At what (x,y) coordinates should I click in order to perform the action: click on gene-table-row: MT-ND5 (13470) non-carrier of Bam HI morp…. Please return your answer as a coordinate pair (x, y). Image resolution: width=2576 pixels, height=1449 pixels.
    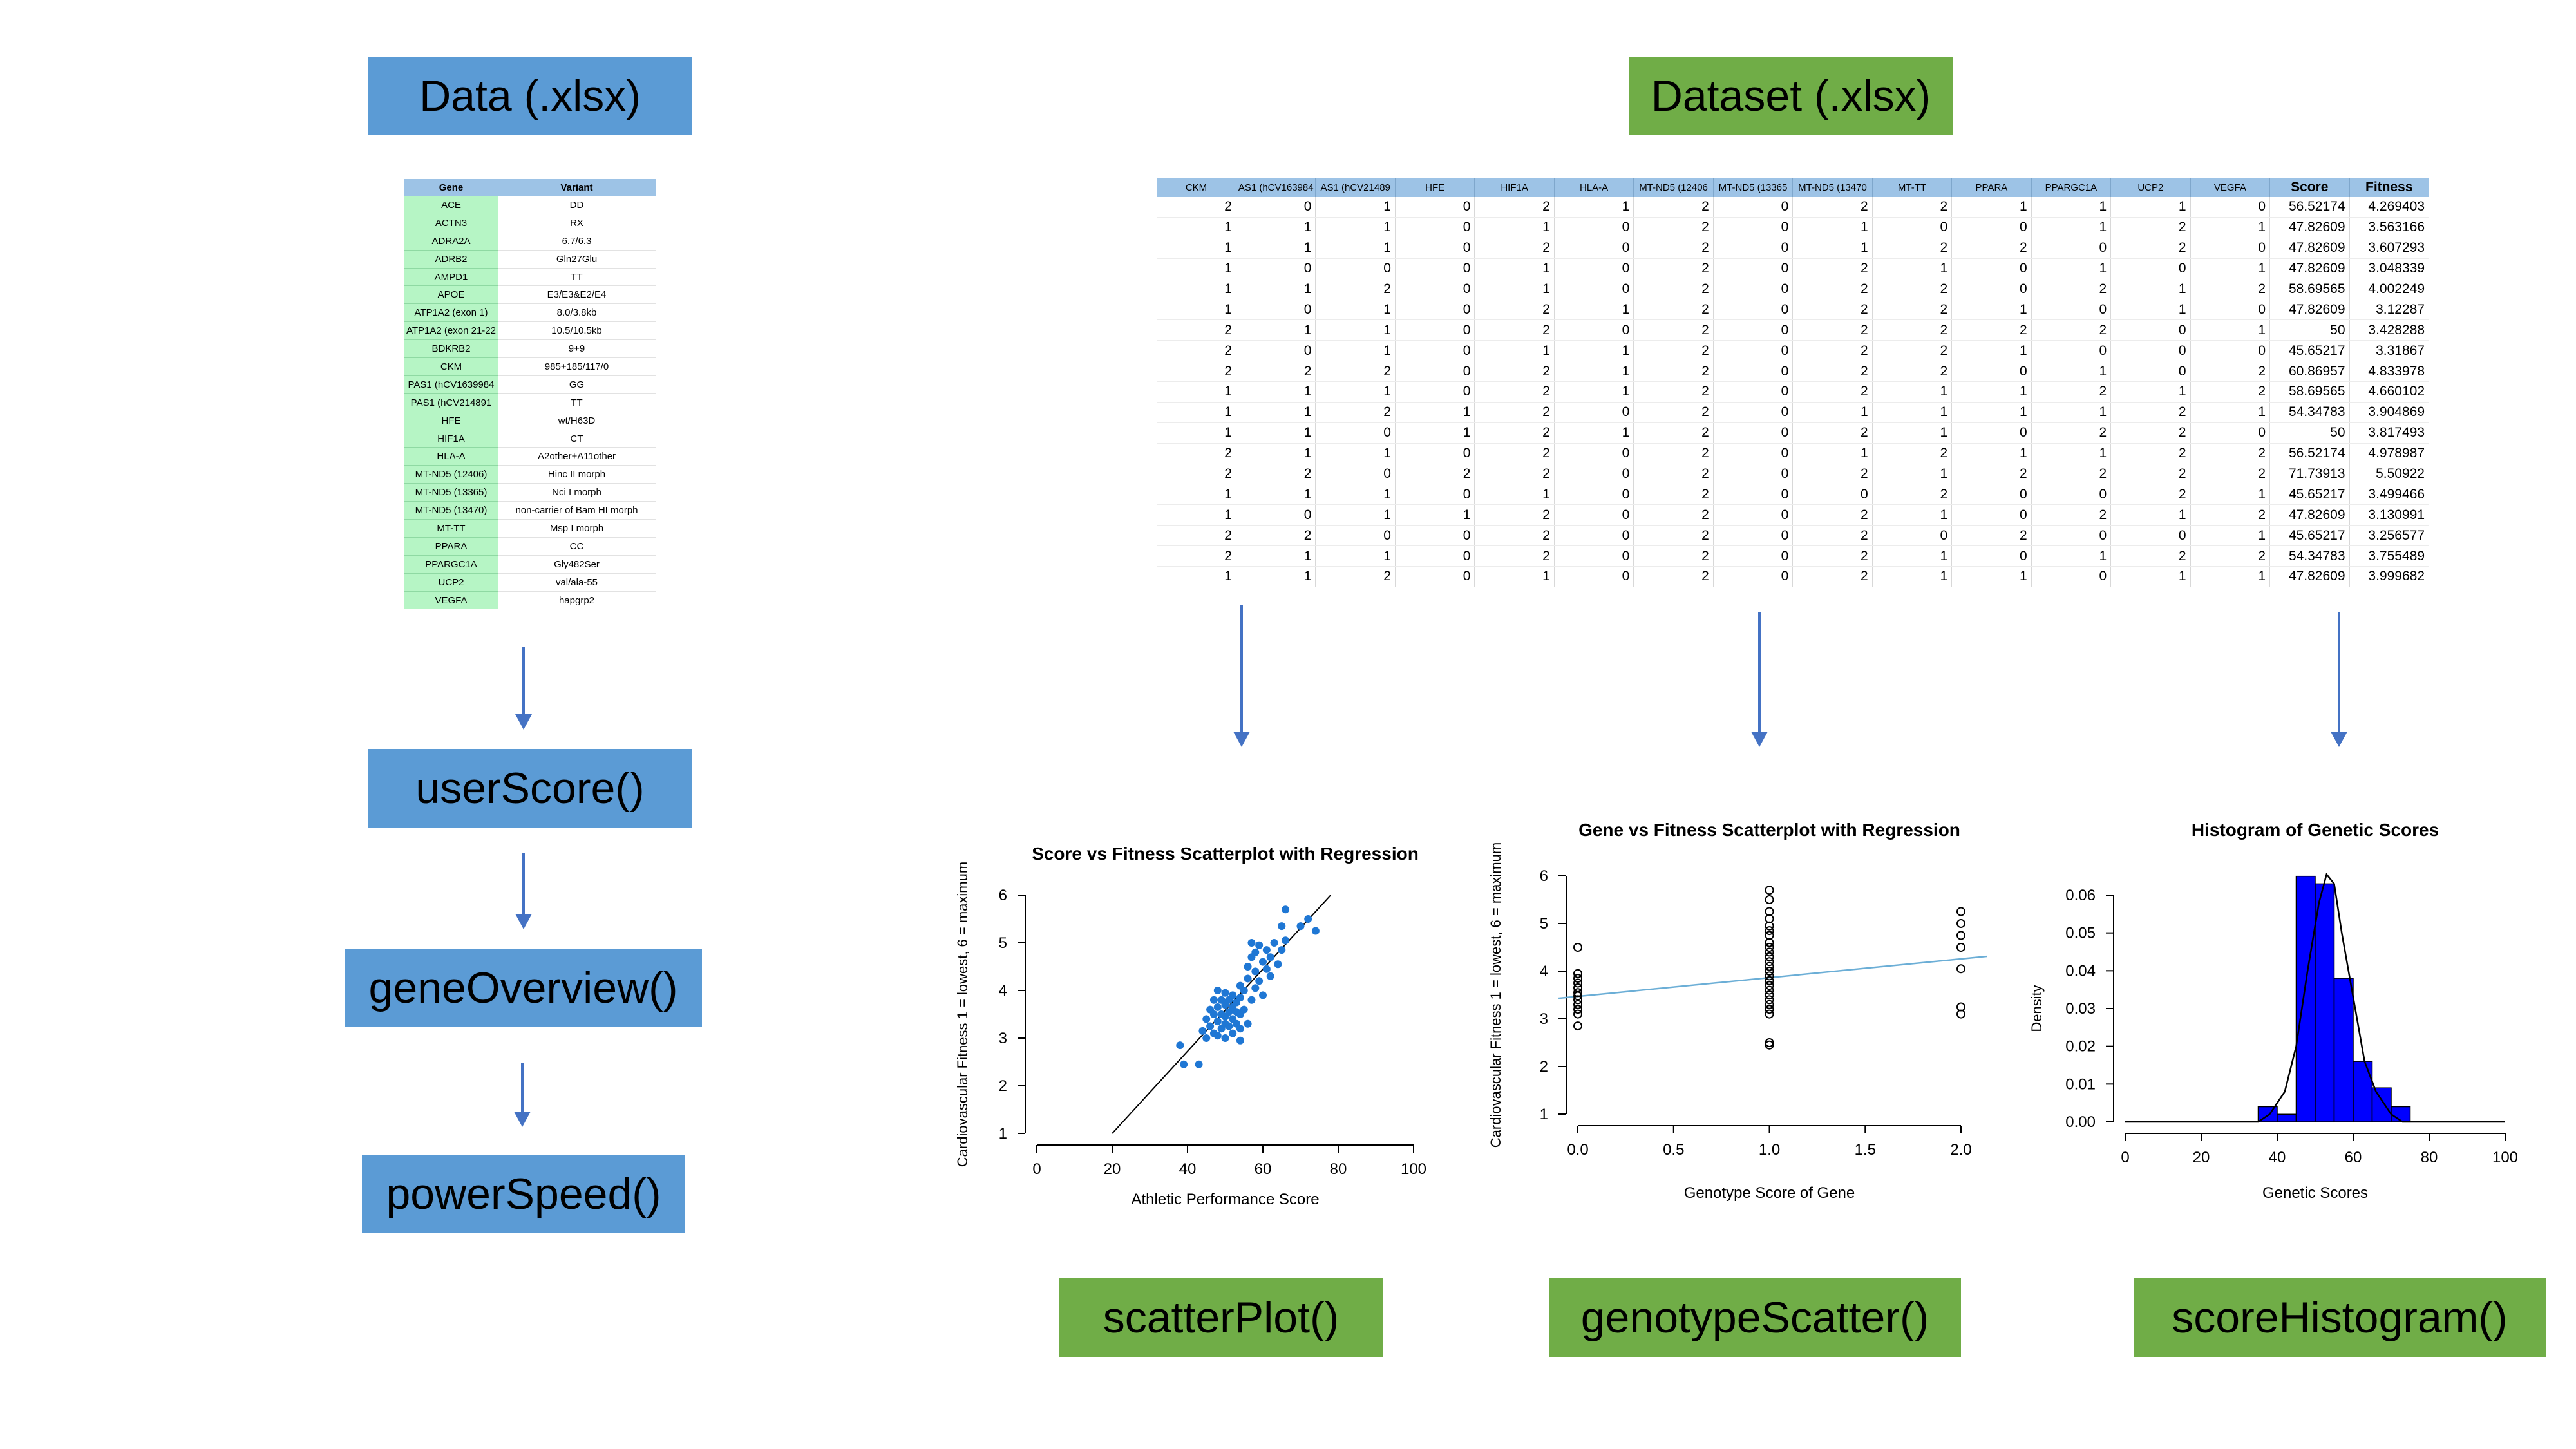
    Looking at the image, I should click on (530, 511).